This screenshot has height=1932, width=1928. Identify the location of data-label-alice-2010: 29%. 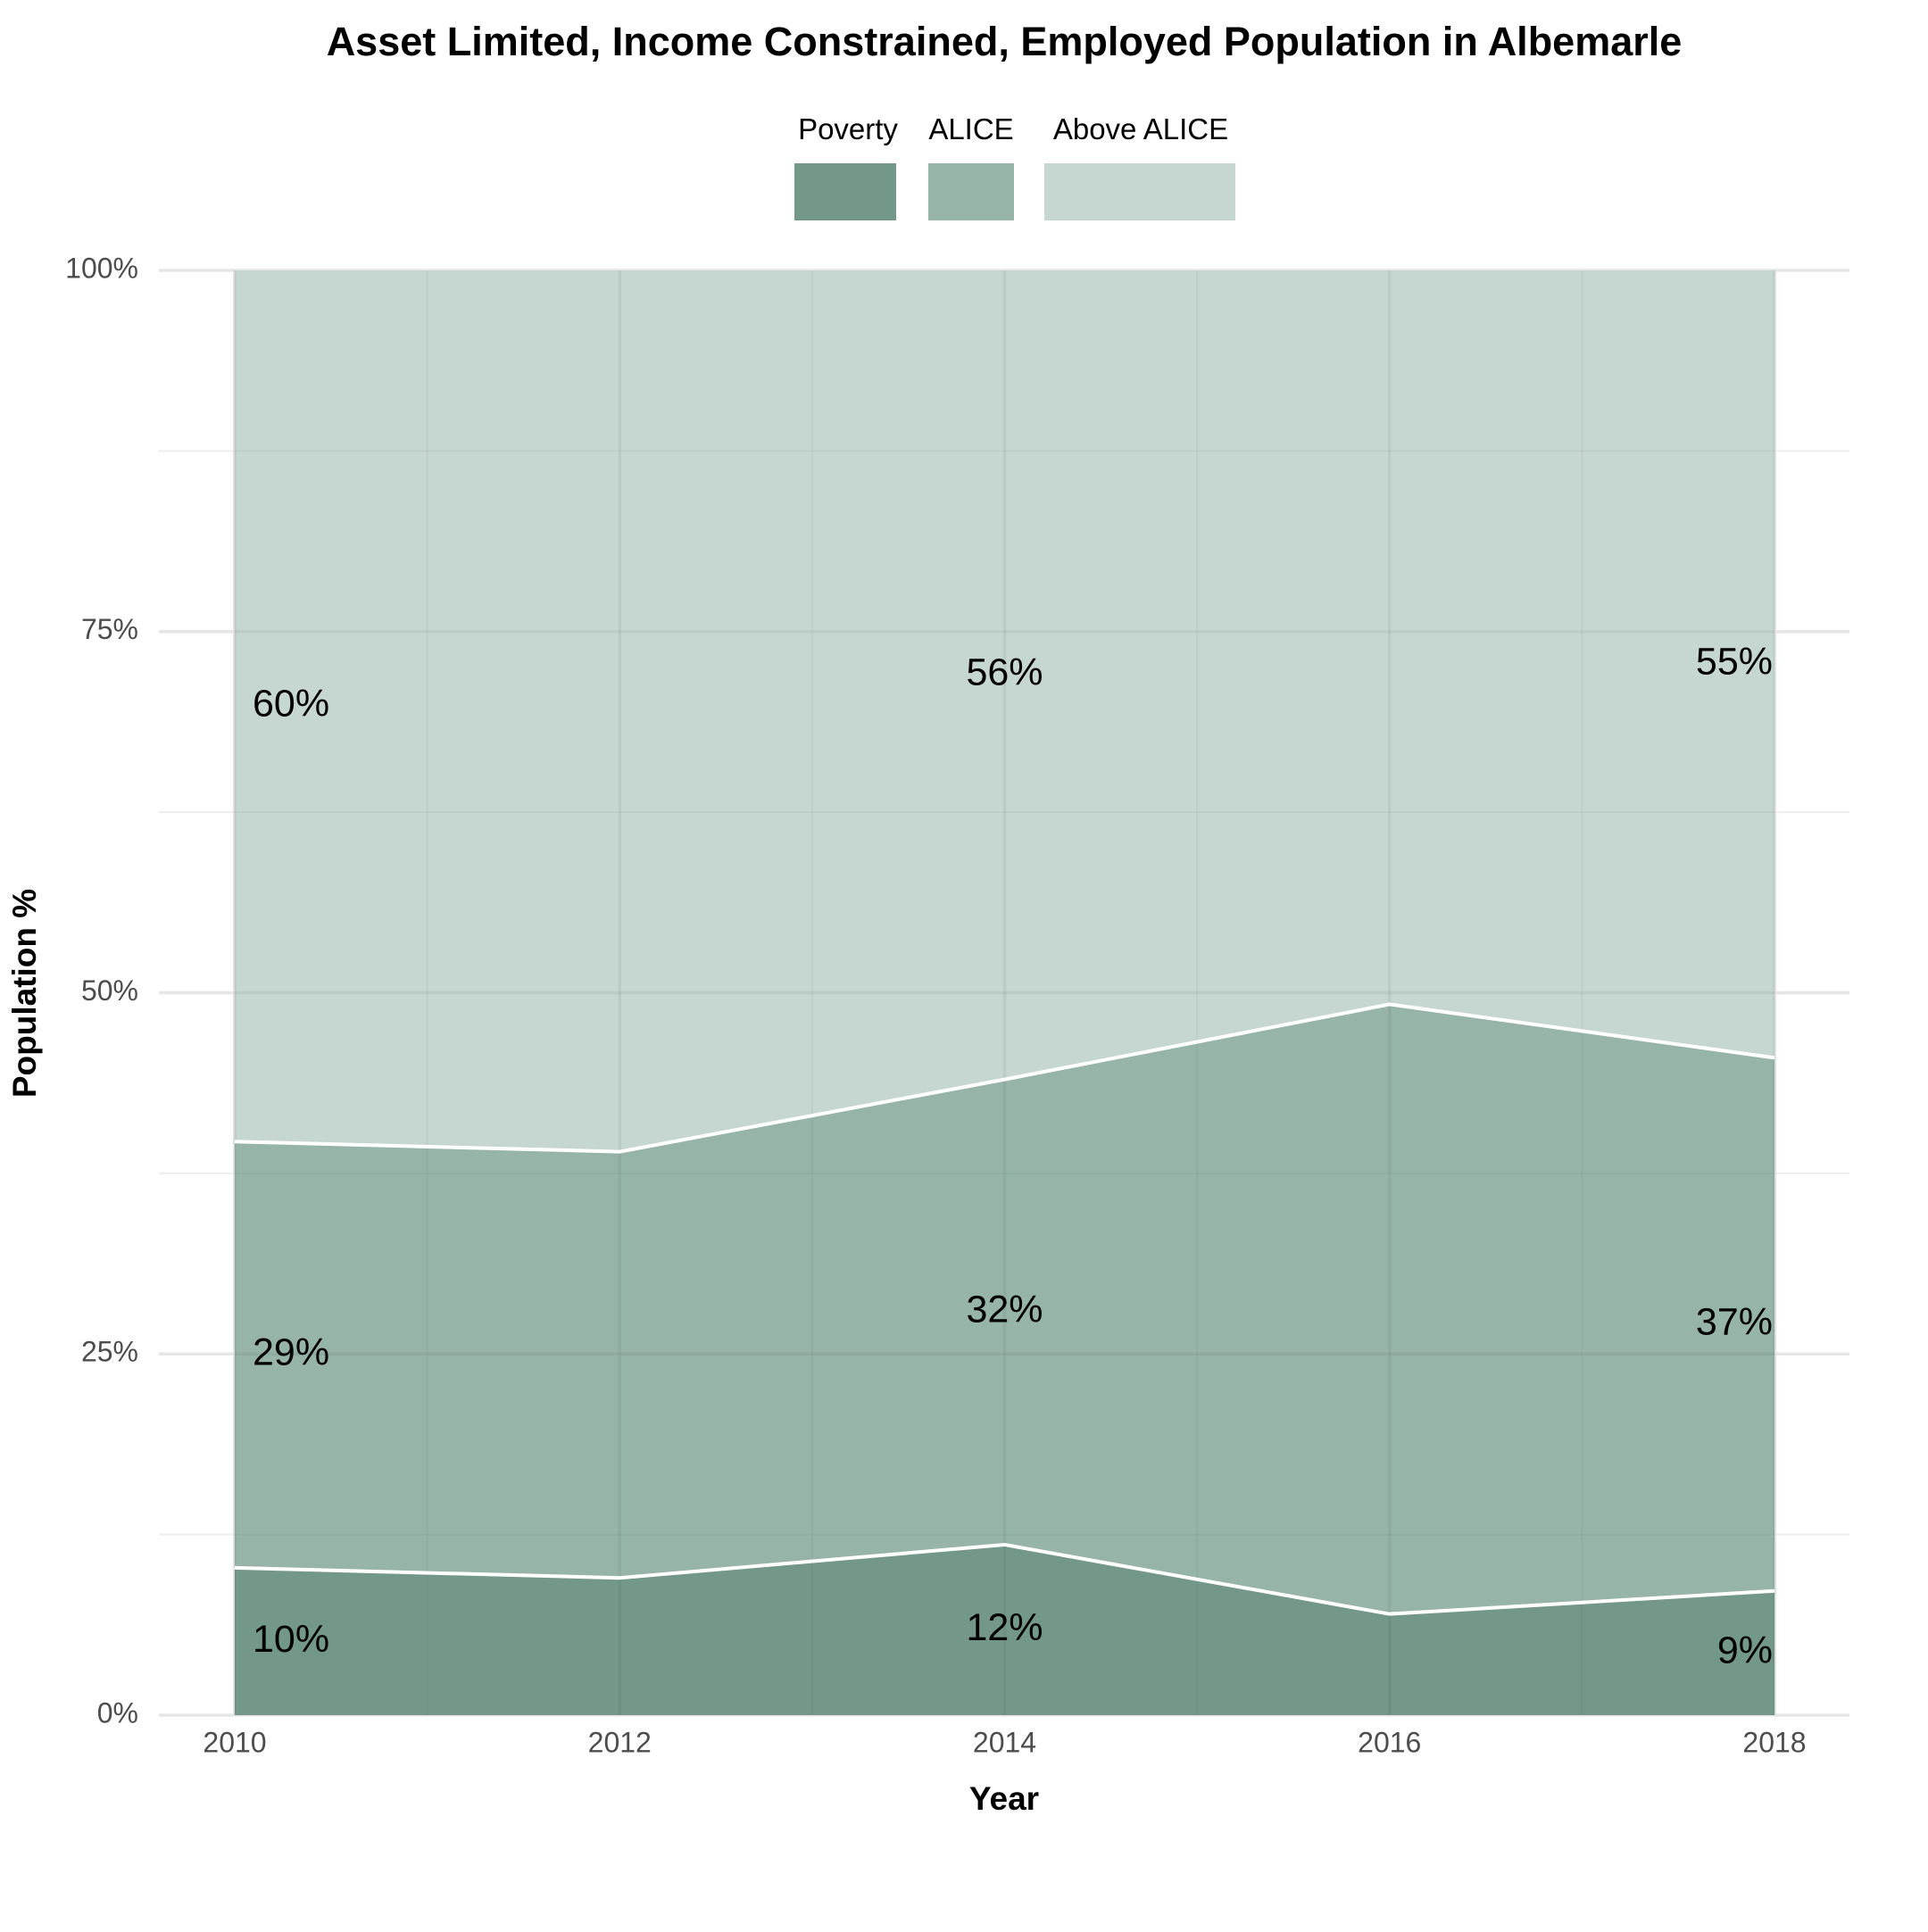
(291, 1352).